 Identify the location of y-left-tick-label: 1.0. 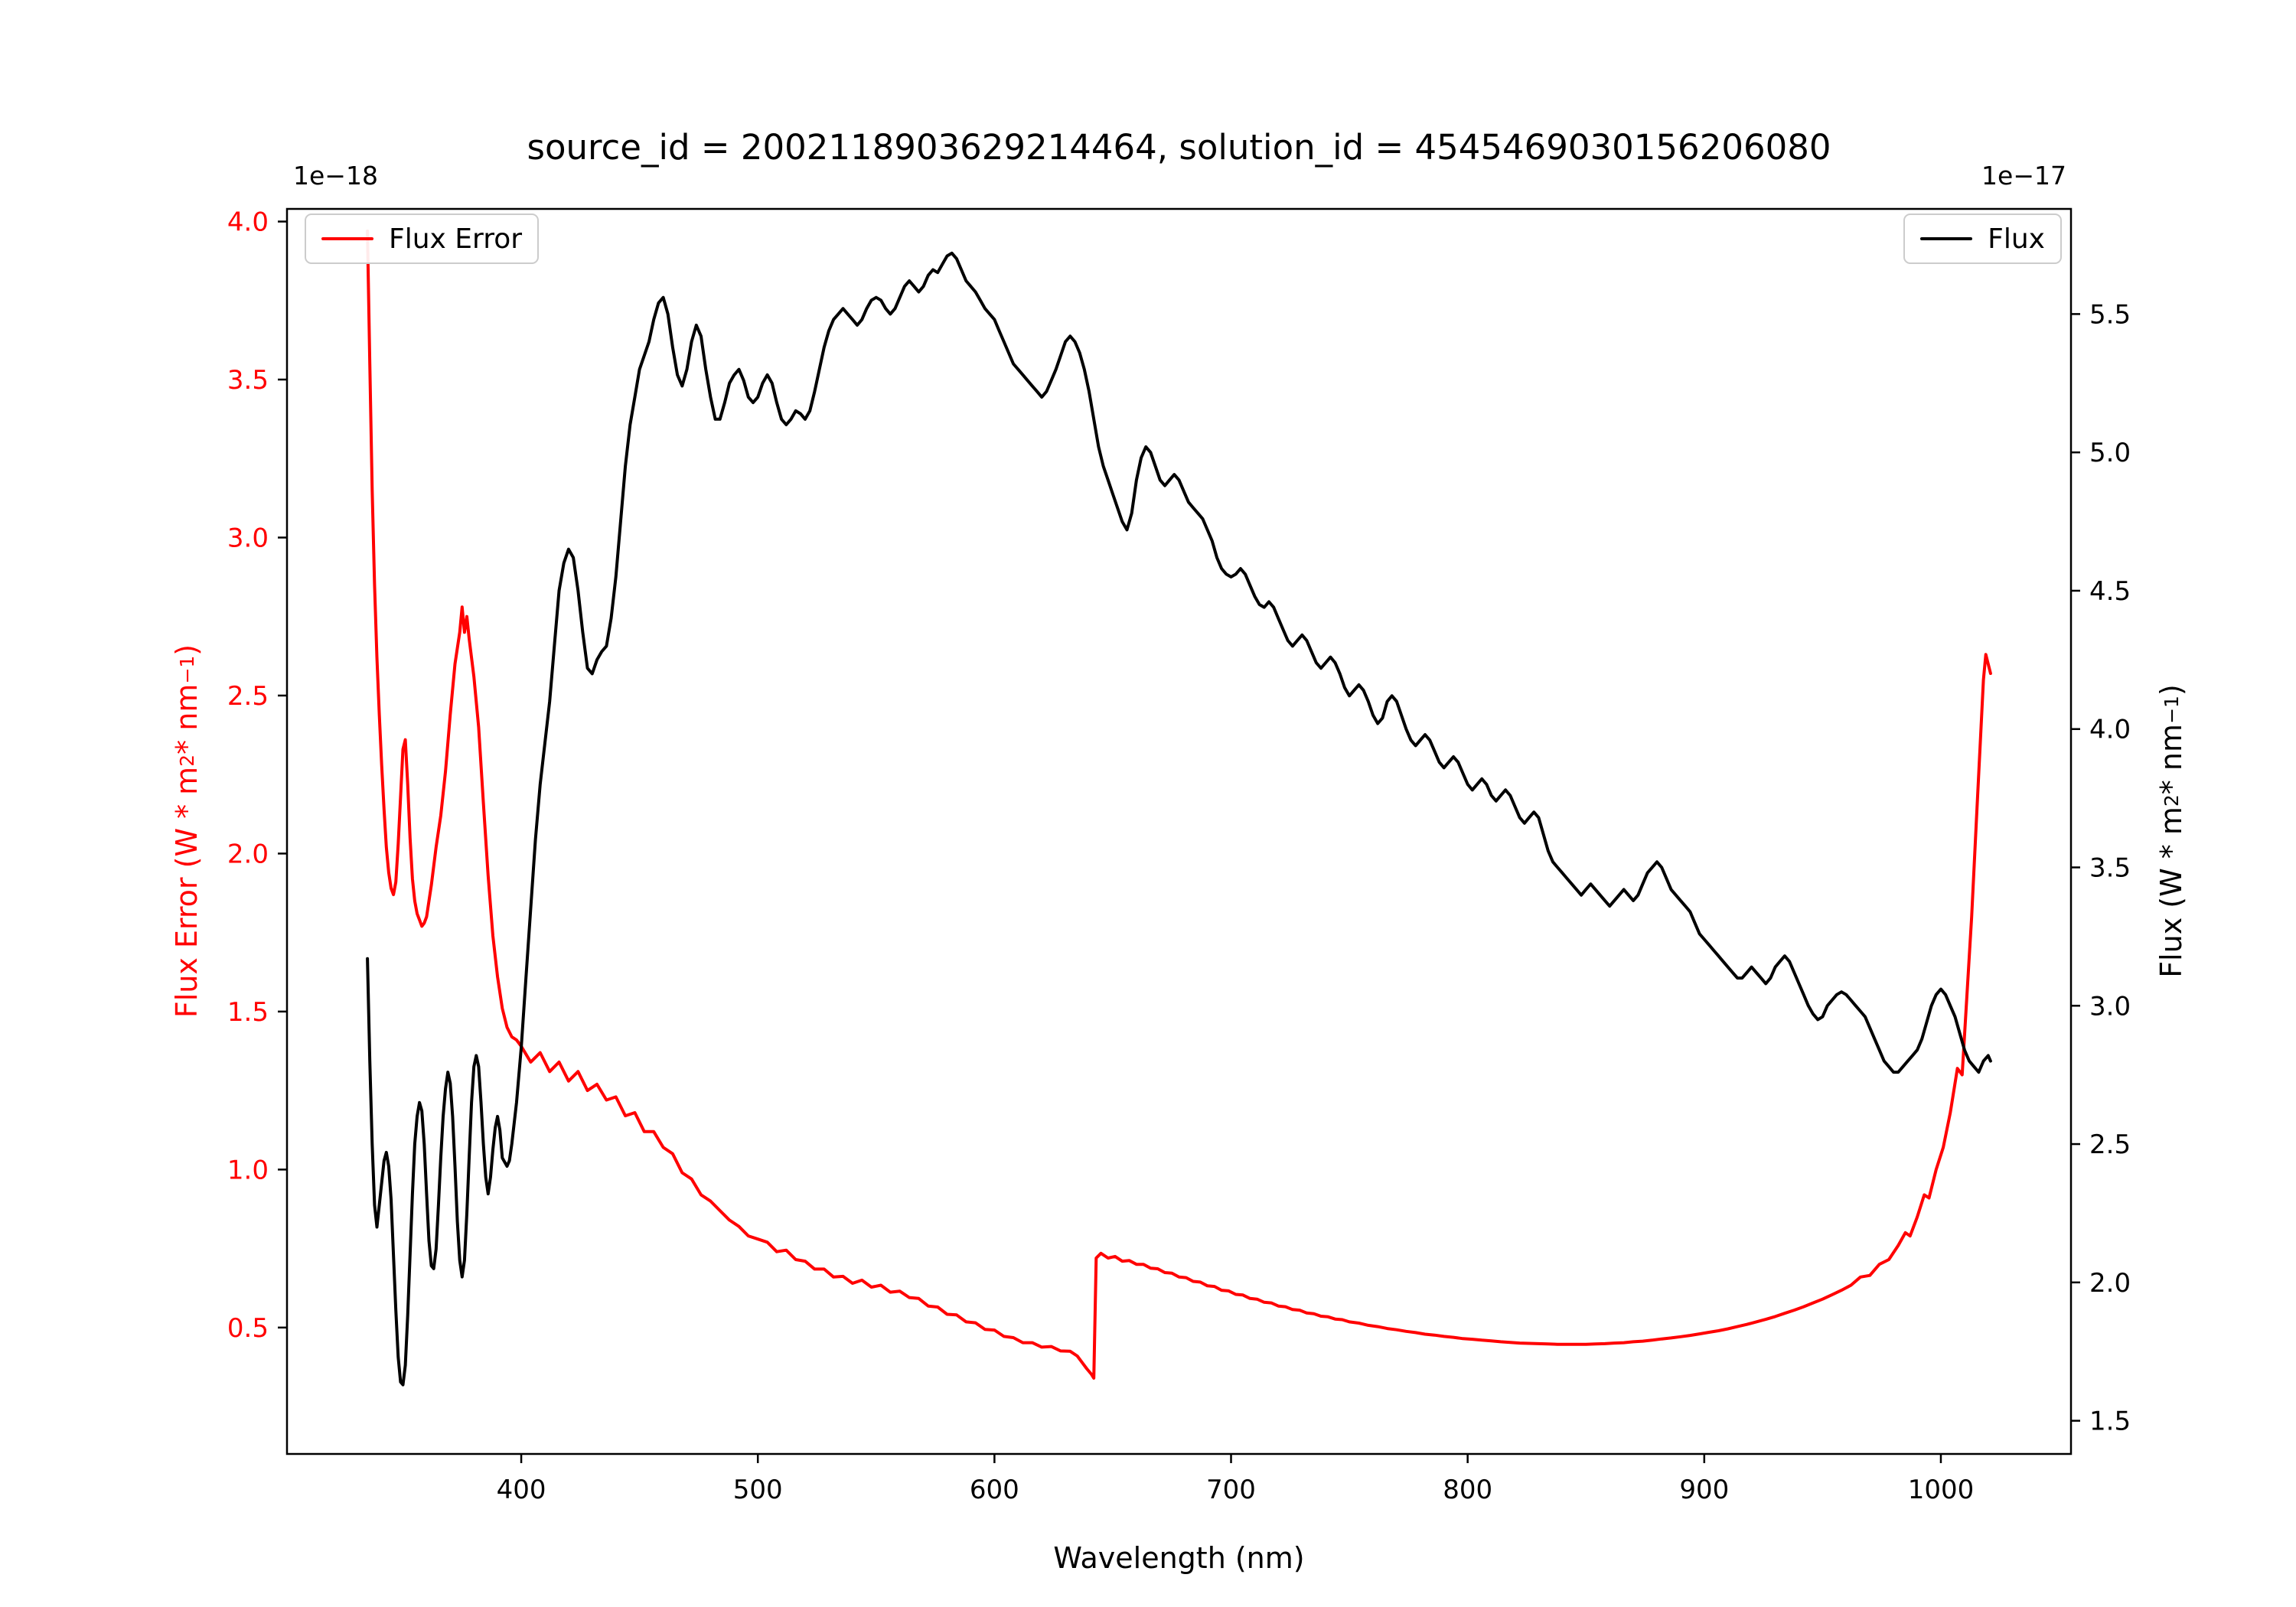
(248, 1170).